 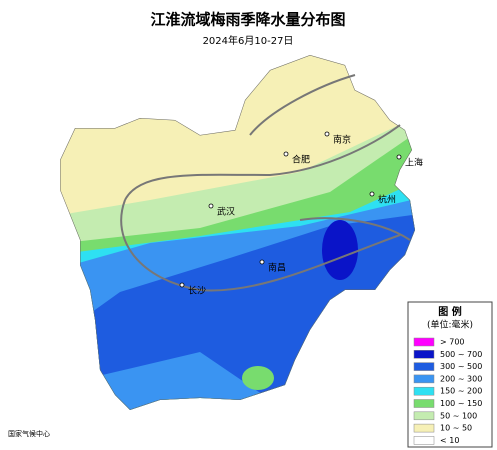 I want to click on legend-label: > 700, so click(x=452, y=342).